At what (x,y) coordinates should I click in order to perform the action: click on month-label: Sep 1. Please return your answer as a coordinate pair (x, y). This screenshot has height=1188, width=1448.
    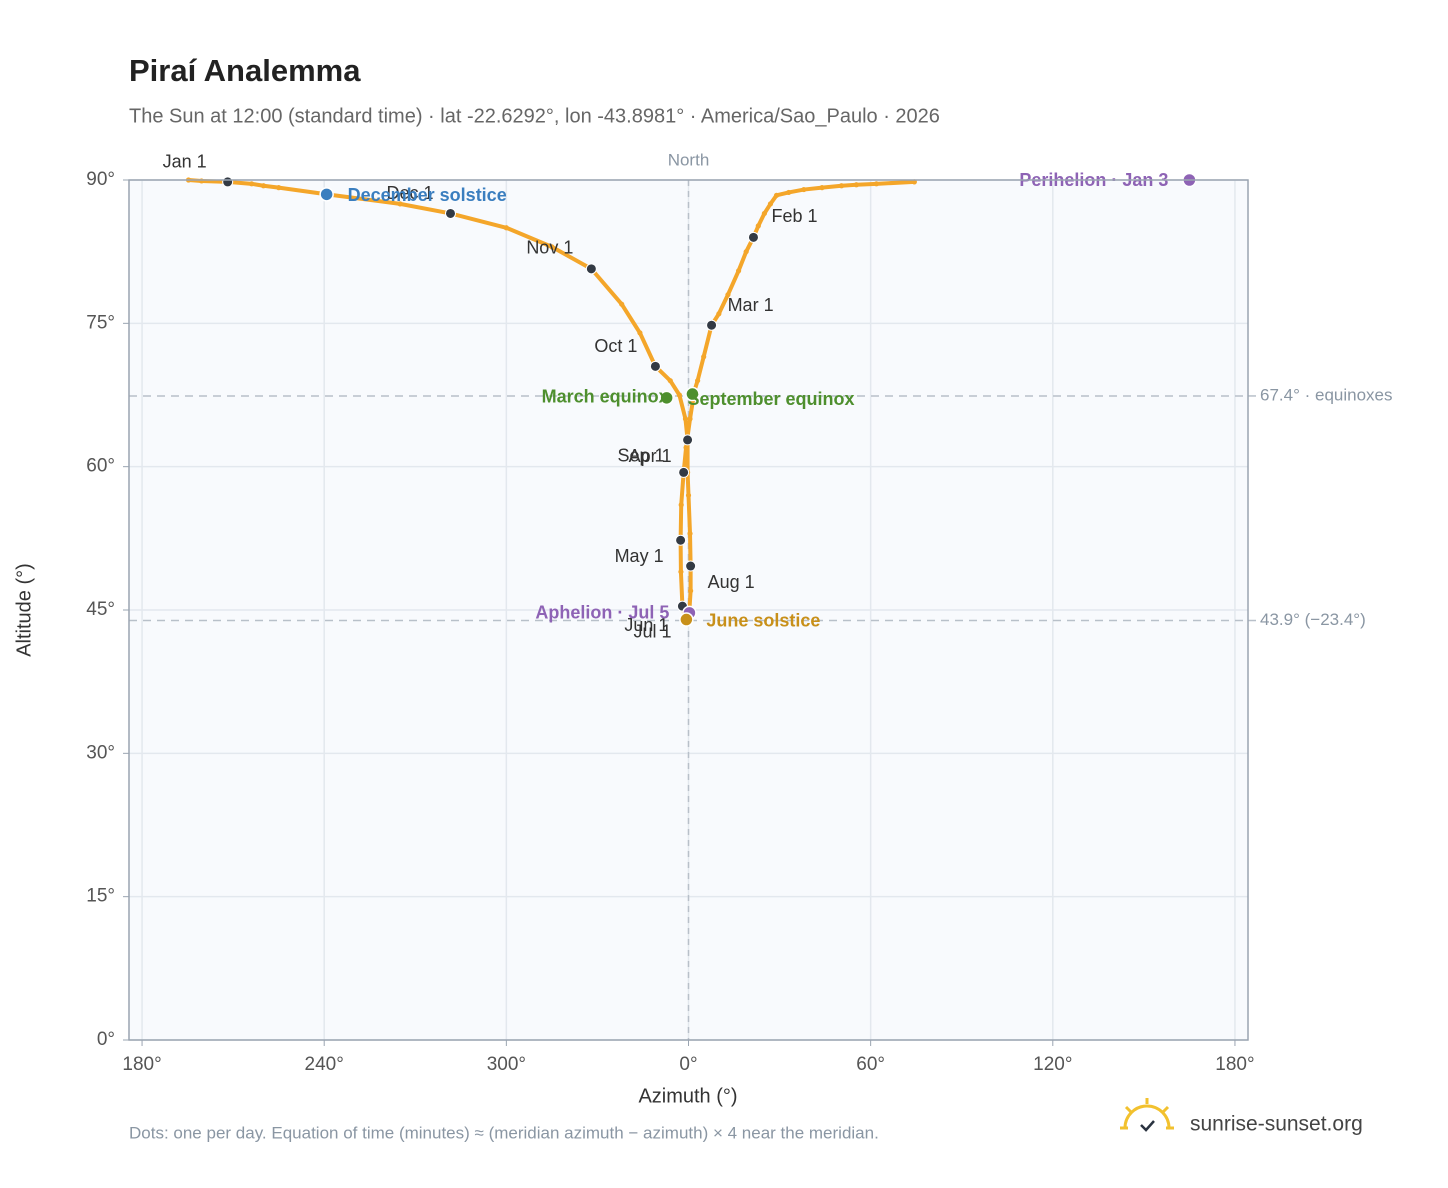
    Looking at the image, I should click on (641, 456).